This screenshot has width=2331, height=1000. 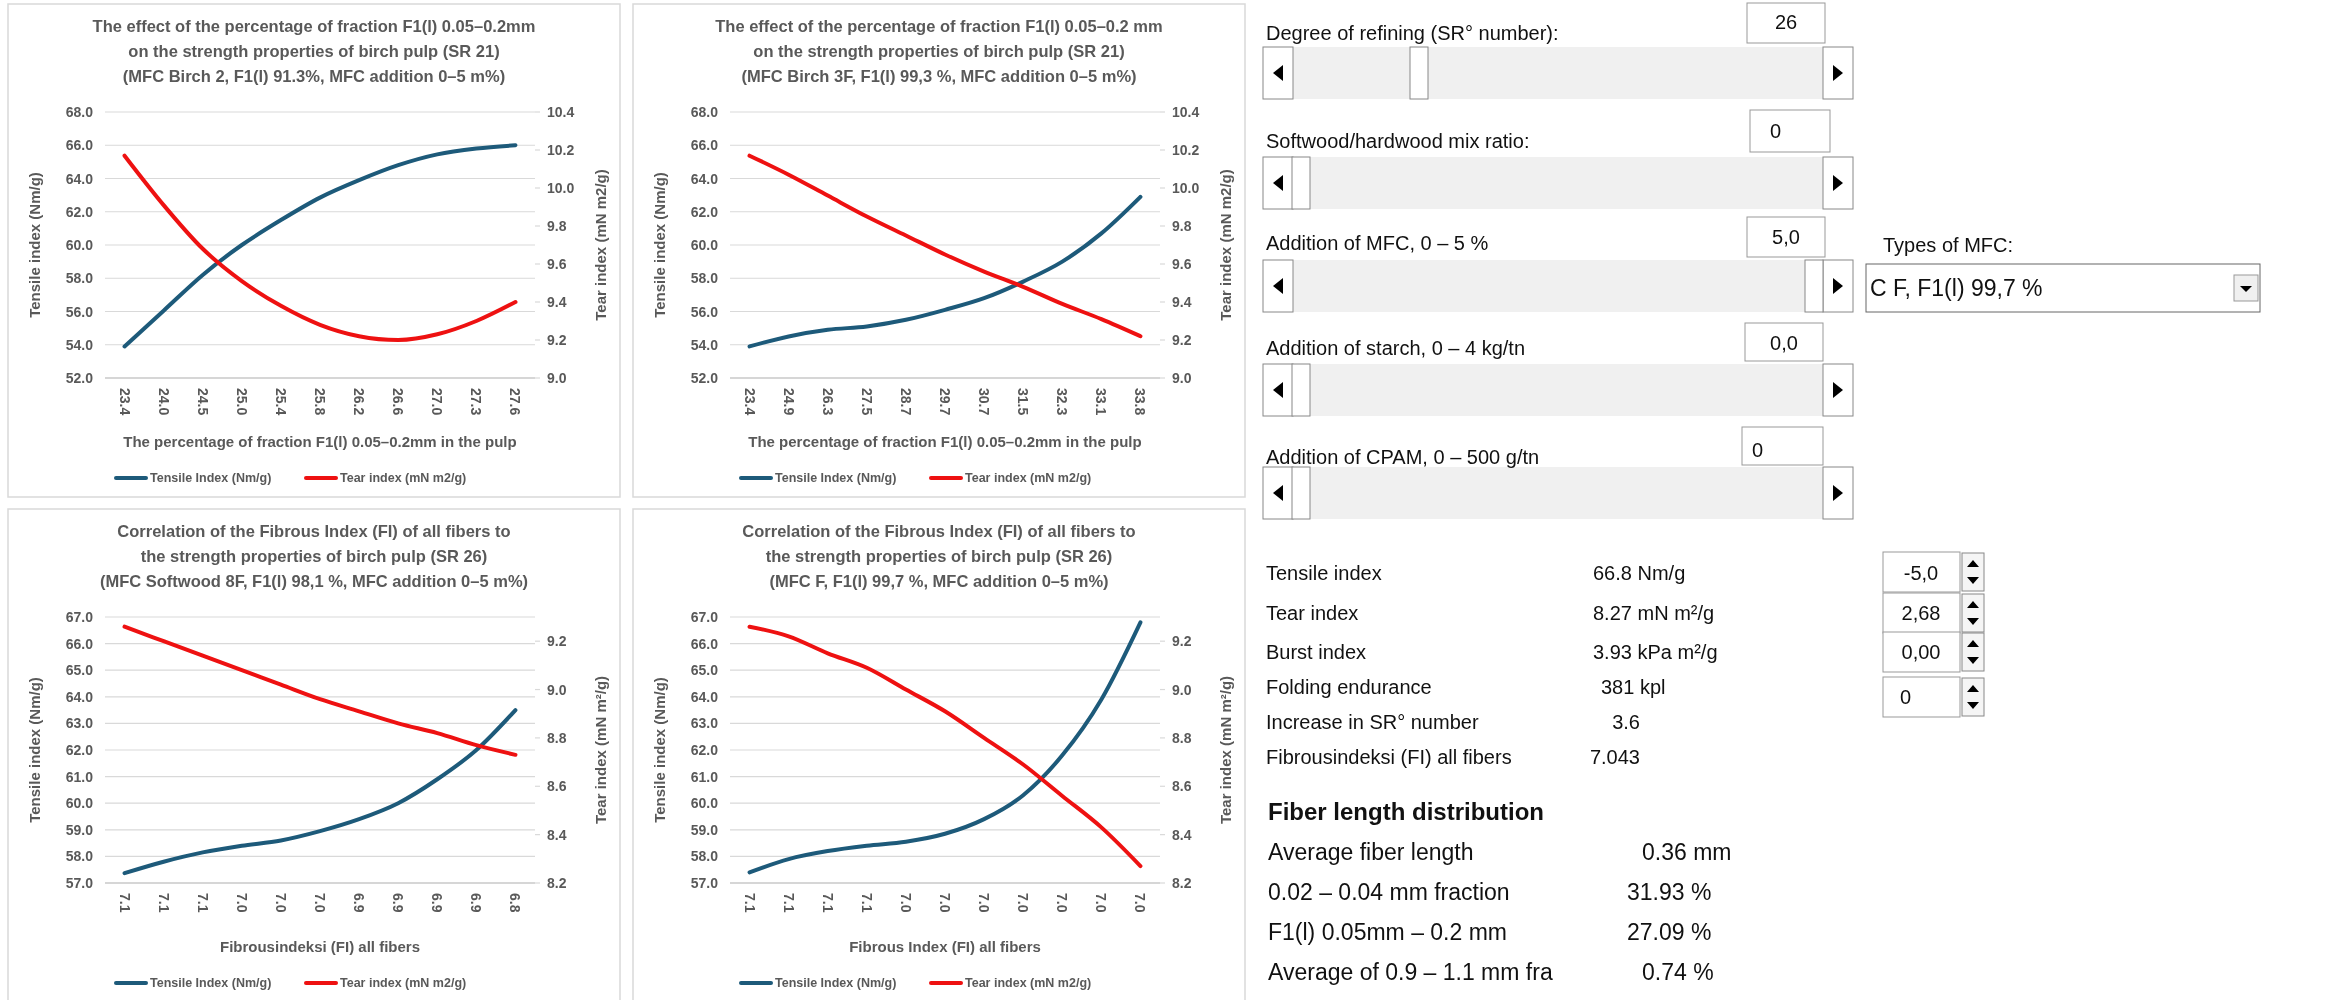 I want to click on text: Addition of starch, 0 – 4 kg/tn, so click(x=1396, y=348).